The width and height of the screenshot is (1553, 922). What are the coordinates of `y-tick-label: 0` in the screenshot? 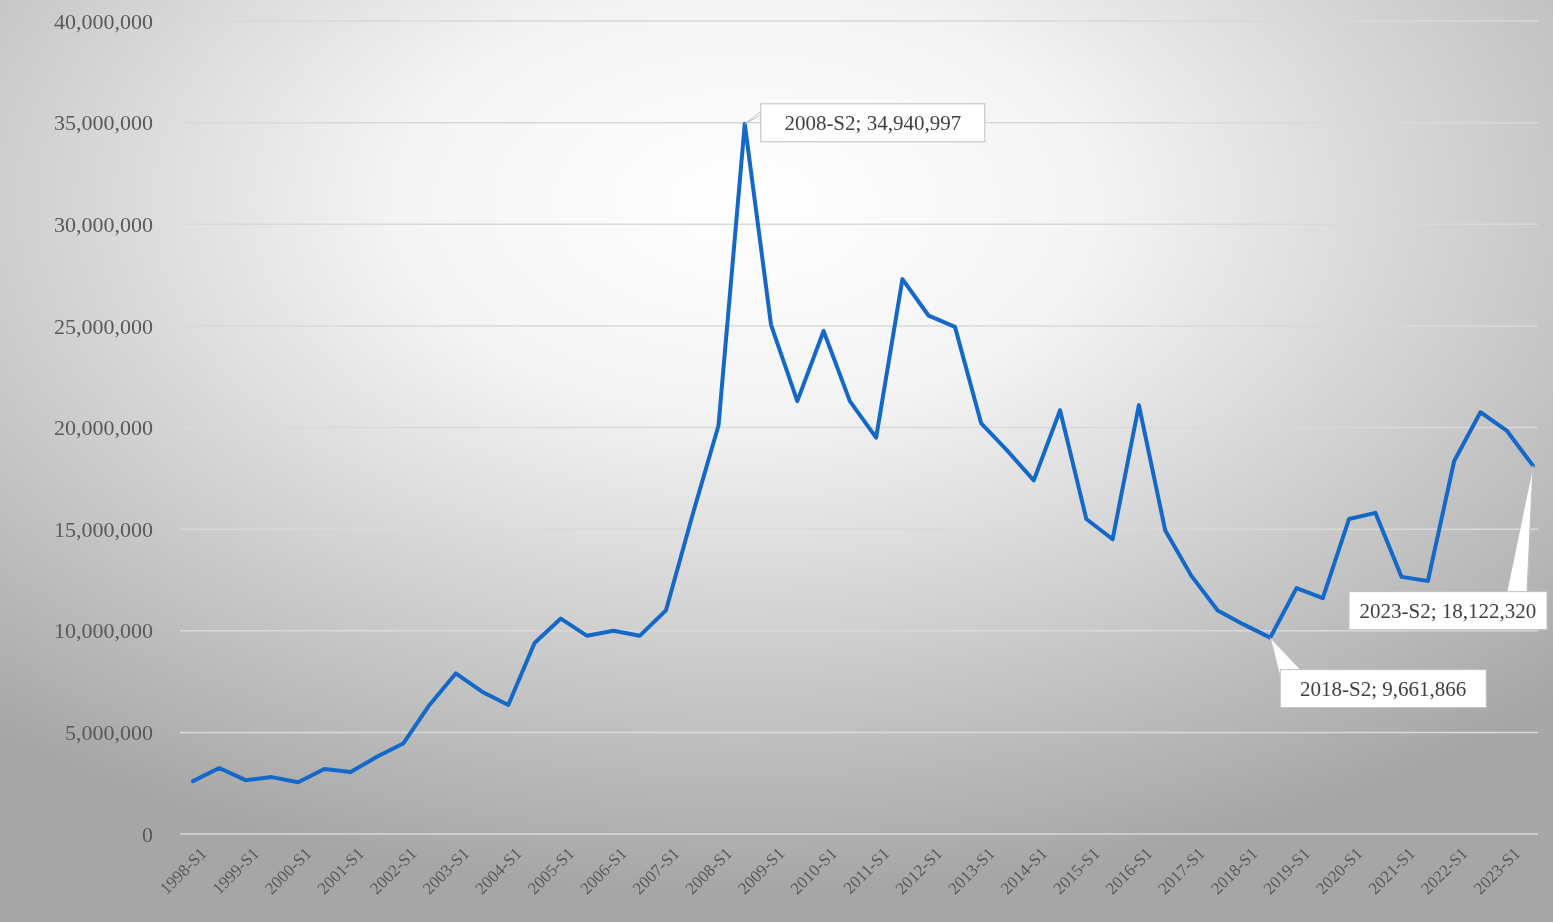 It's located at (147, 834).